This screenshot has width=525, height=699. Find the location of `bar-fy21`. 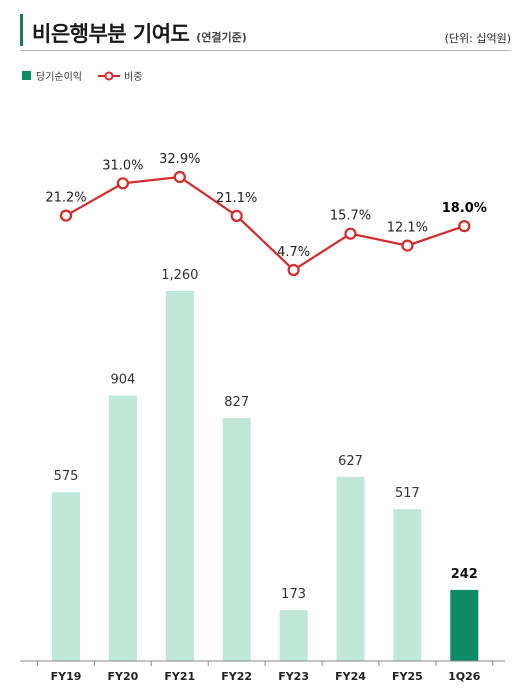

bar-fy21 is located at coordinates (179, 476).